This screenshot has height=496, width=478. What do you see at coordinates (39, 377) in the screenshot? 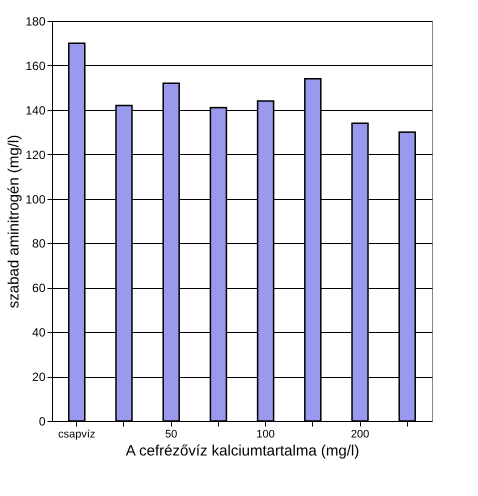
I see `y-tick-label: 20` at bounding box center [39, 377].